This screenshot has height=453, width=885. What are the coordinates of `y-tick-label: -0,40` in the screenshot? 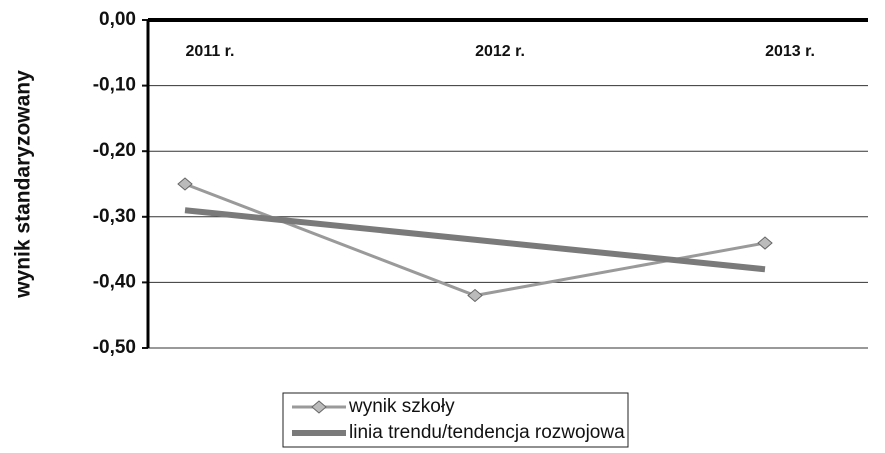 It's located at (114, 281).